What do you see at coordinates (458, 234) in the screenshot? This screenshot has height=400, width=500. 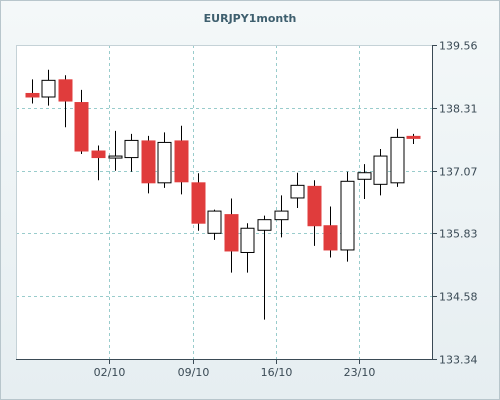 I see `y-tick-label: 135.83` at bounding box center [458, 234].